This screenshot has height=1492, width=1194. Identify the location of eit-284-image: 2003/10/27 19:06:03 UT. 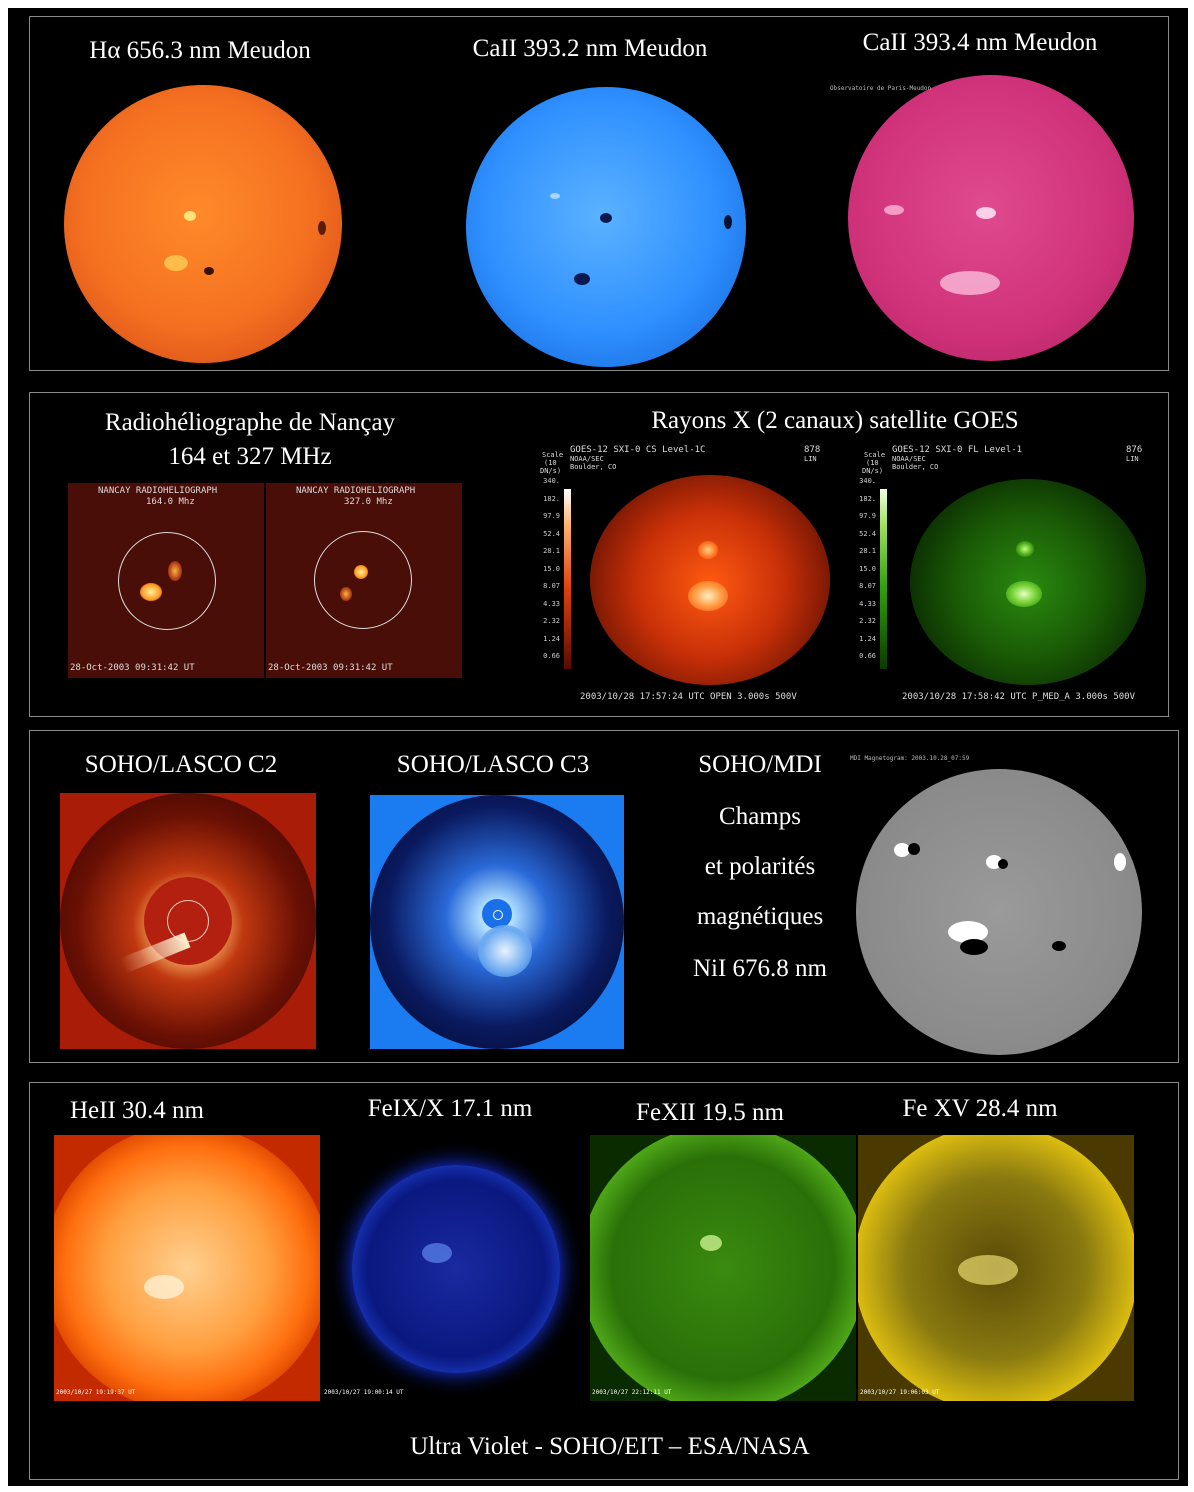
(996, 1268).